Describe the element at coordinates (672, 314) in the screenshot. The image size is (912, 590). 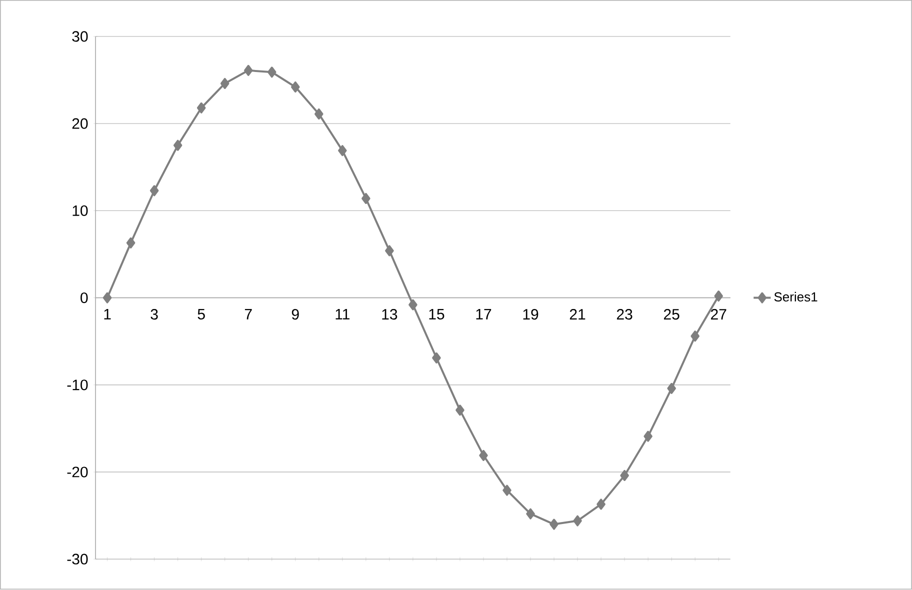
I see `x-tick-label: 25` at that location.